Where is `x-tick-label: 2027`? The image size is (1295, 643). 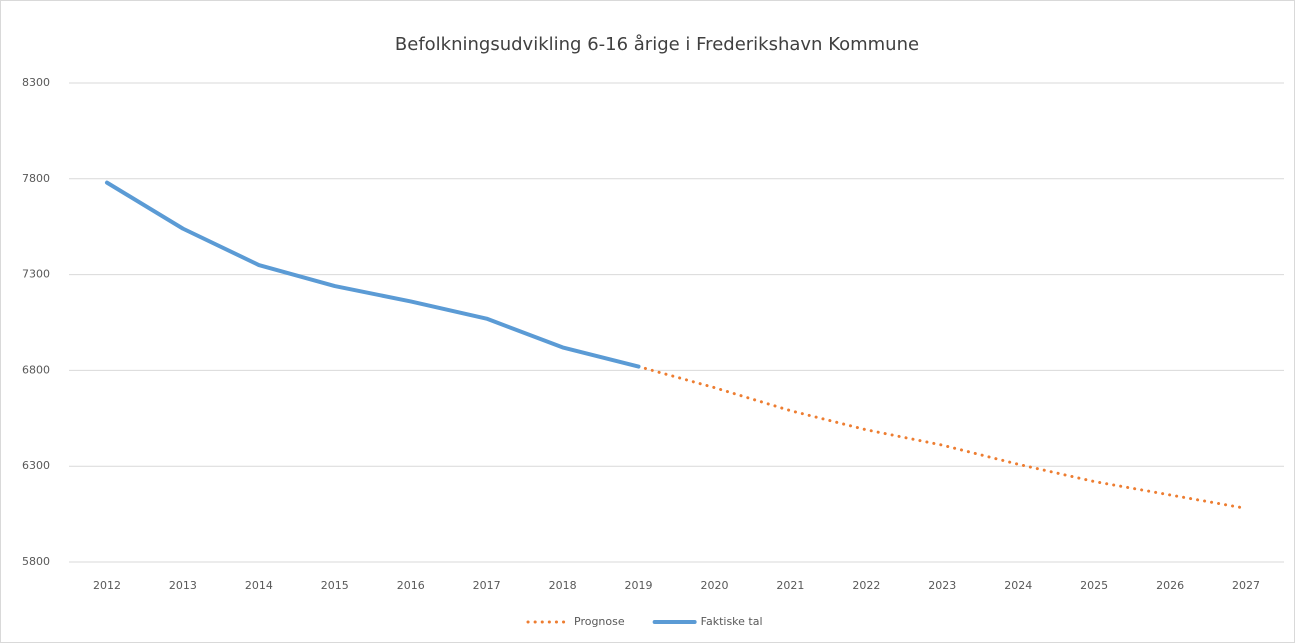
x-tick-label: 2027 is located at coordinates (1246, 585).